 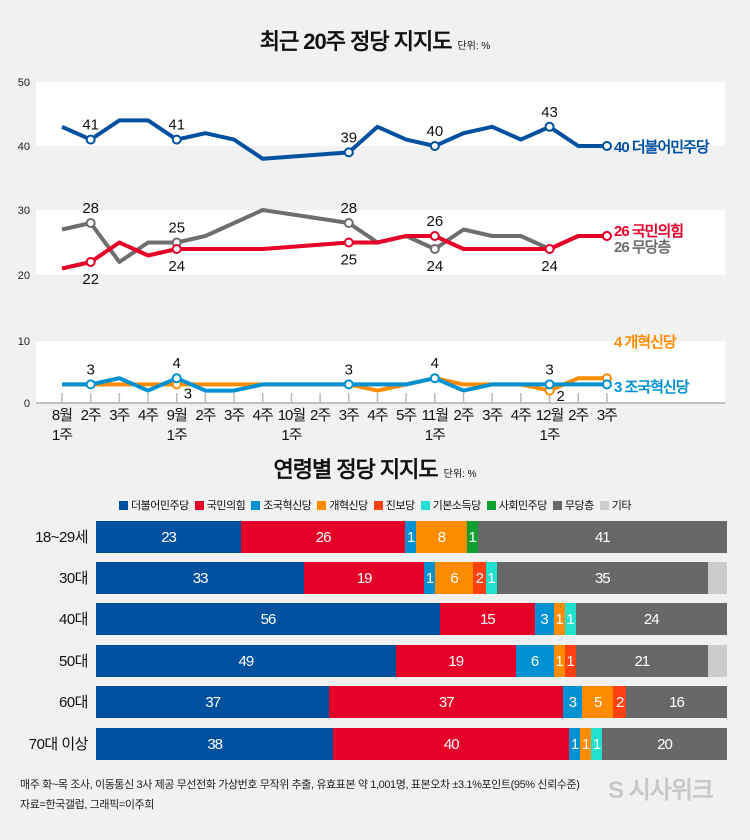 I want to click on bar-segment-무당층: 20, so click(x=664, y=744).